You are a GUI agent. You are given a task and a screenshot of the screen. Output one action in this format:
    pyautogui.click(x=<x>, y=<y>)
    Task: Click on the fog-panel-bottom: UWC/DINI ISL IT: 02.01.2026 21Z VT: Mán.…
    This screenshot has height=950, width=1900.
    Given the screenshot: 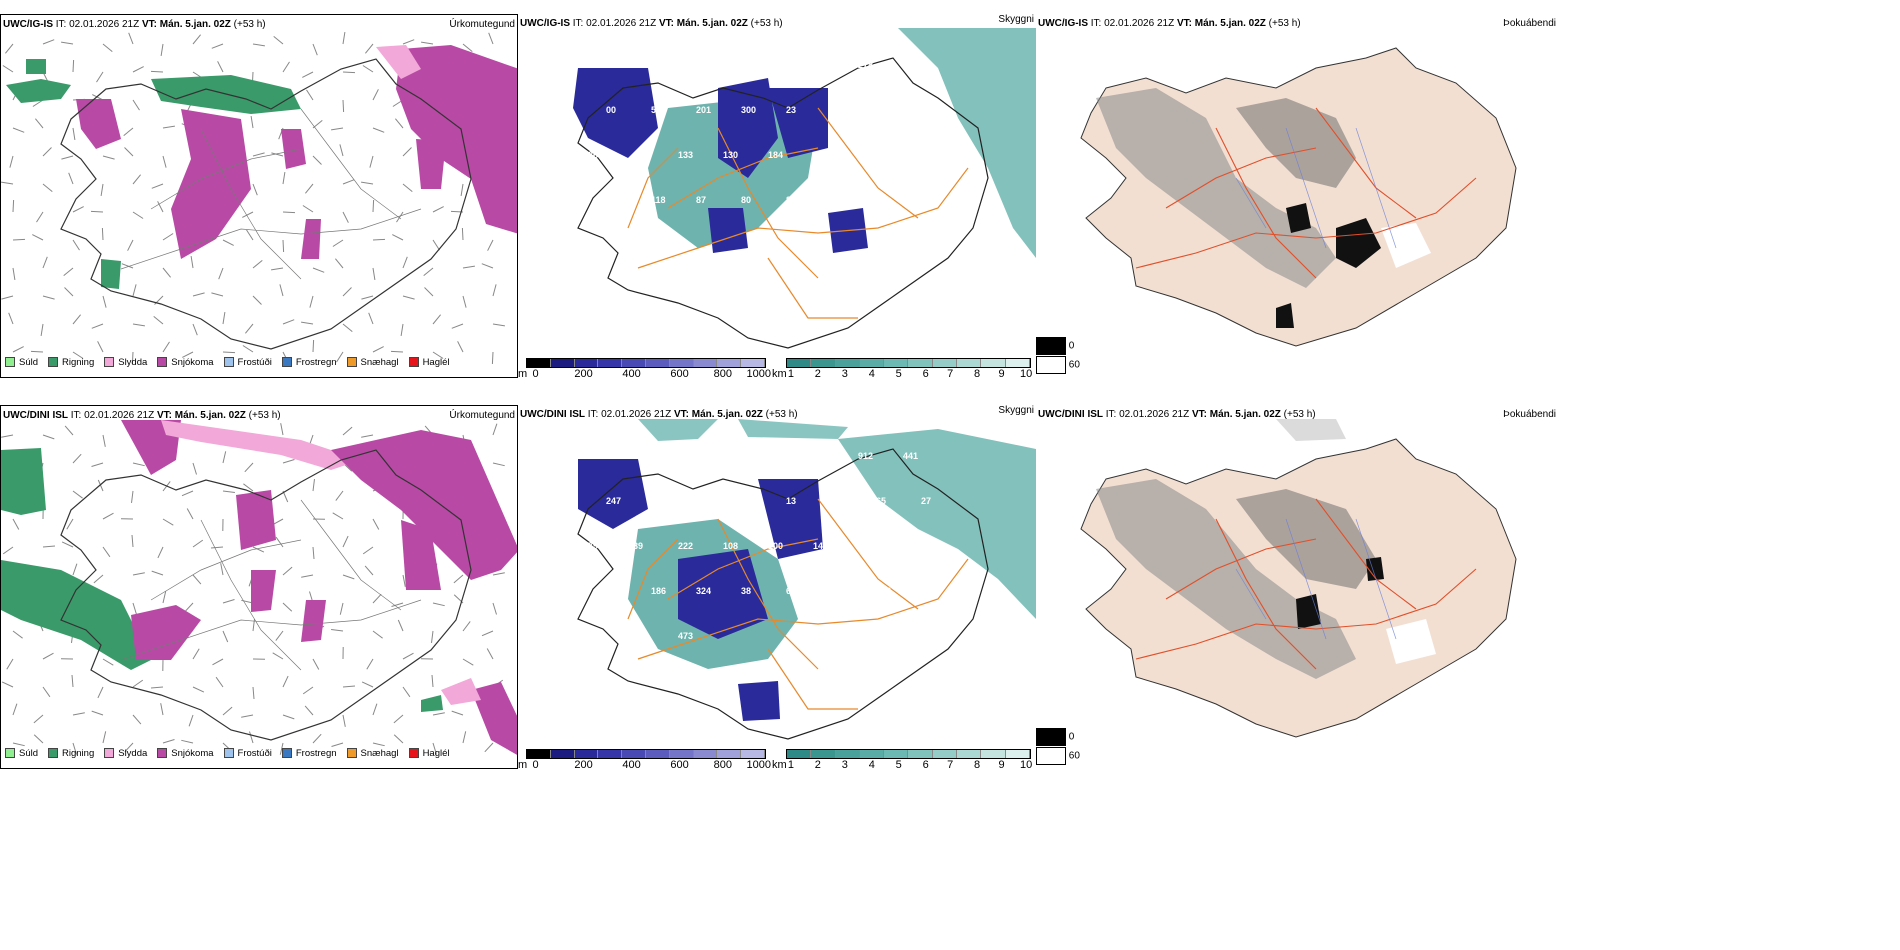 What is the action you would take?
    pyautogui.click(x=1297, y=587)
    